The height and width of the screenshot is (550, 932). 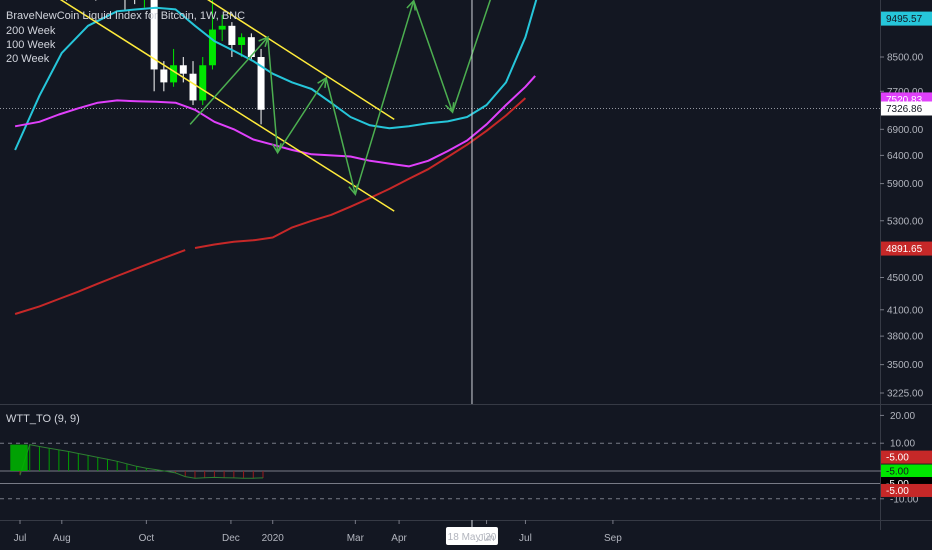 I want to click on price-tick-label: 5300.00, so click(x=905, y=221).